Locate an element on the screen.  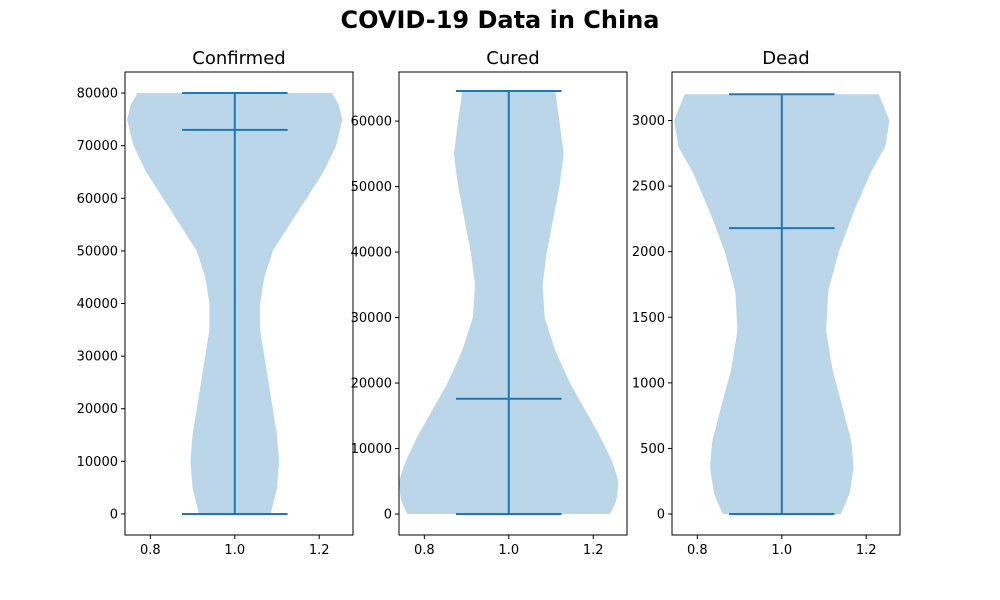
confirmed-ytick-label: 80000 is located at coordinates (97, 94).